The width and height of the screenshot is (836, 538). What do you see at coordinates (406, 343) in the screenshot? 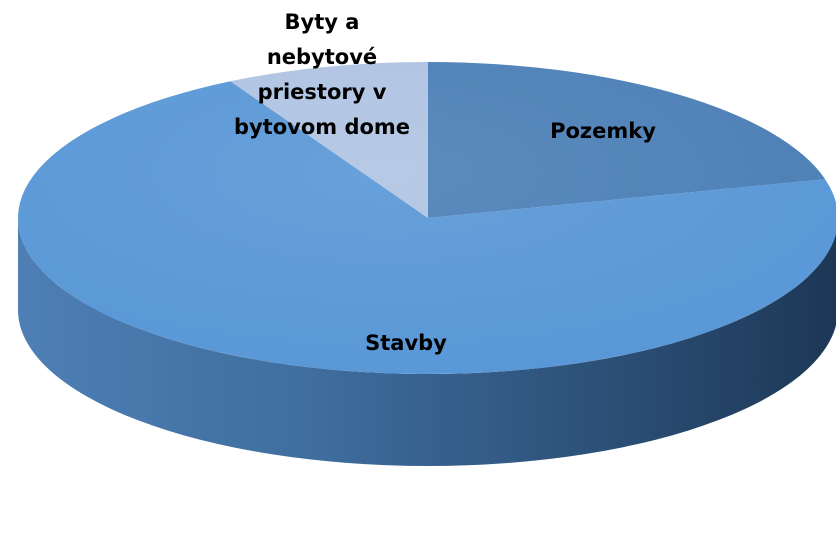
I see `pie-slice-label-2: Stavby` at bounding box center [406, 343].